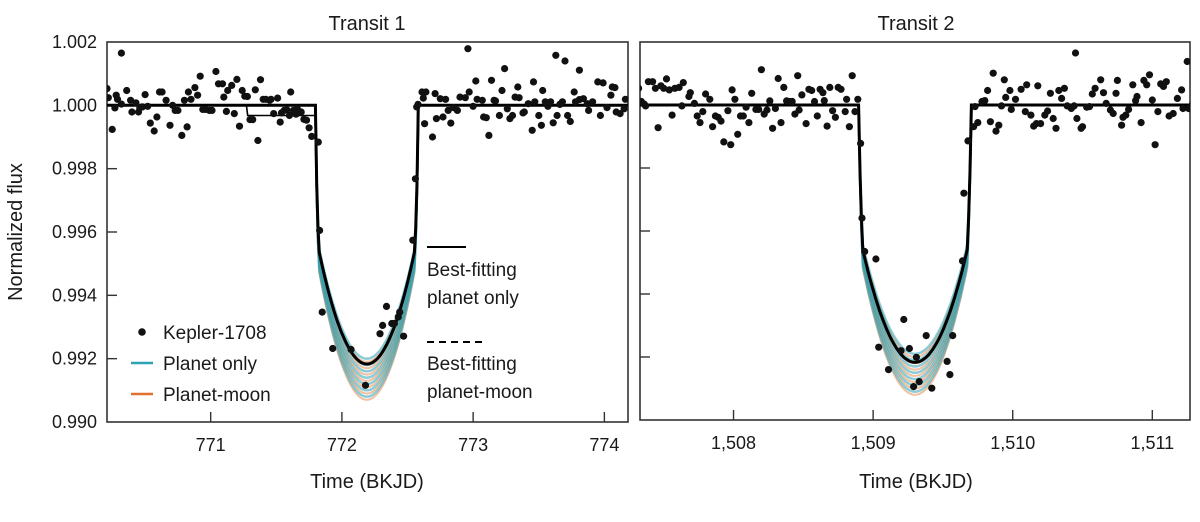 This screenshot has width=1200, height=522. I want to click on y-tick-label: 0.996, so click(74, 232).